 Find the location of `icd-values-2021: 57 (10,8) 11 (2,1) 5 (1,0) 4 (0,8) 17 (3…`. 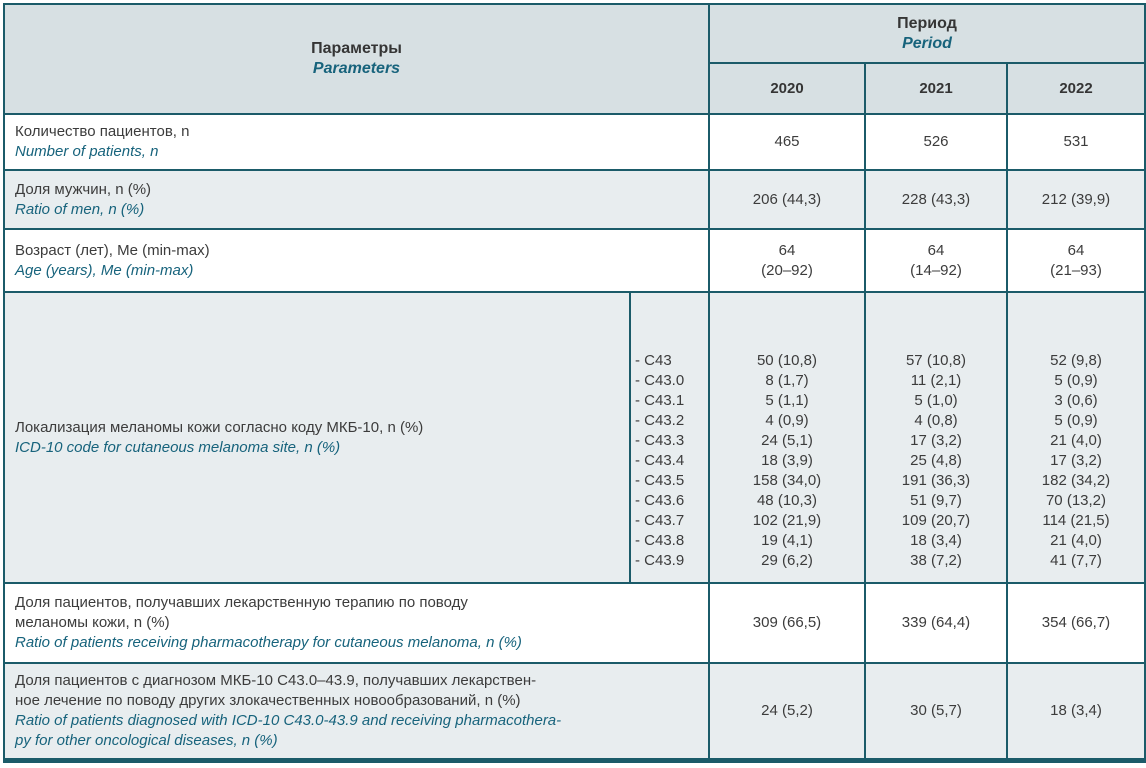

icd-values-2021: 57 (10,8) 11 (2,1) 5 (1,0) 4 (0,8) 17 (3… is located at coordinates (936, 437).